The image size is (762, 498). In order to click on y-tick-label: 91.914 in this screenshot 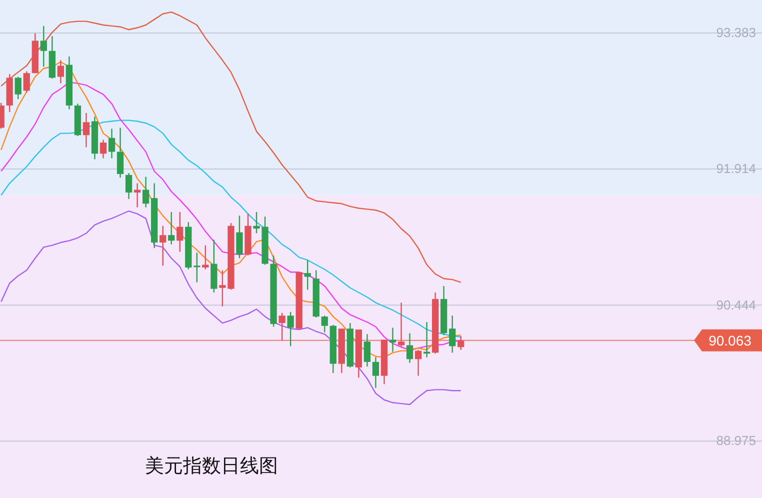, I will do `click(736, 168)`.